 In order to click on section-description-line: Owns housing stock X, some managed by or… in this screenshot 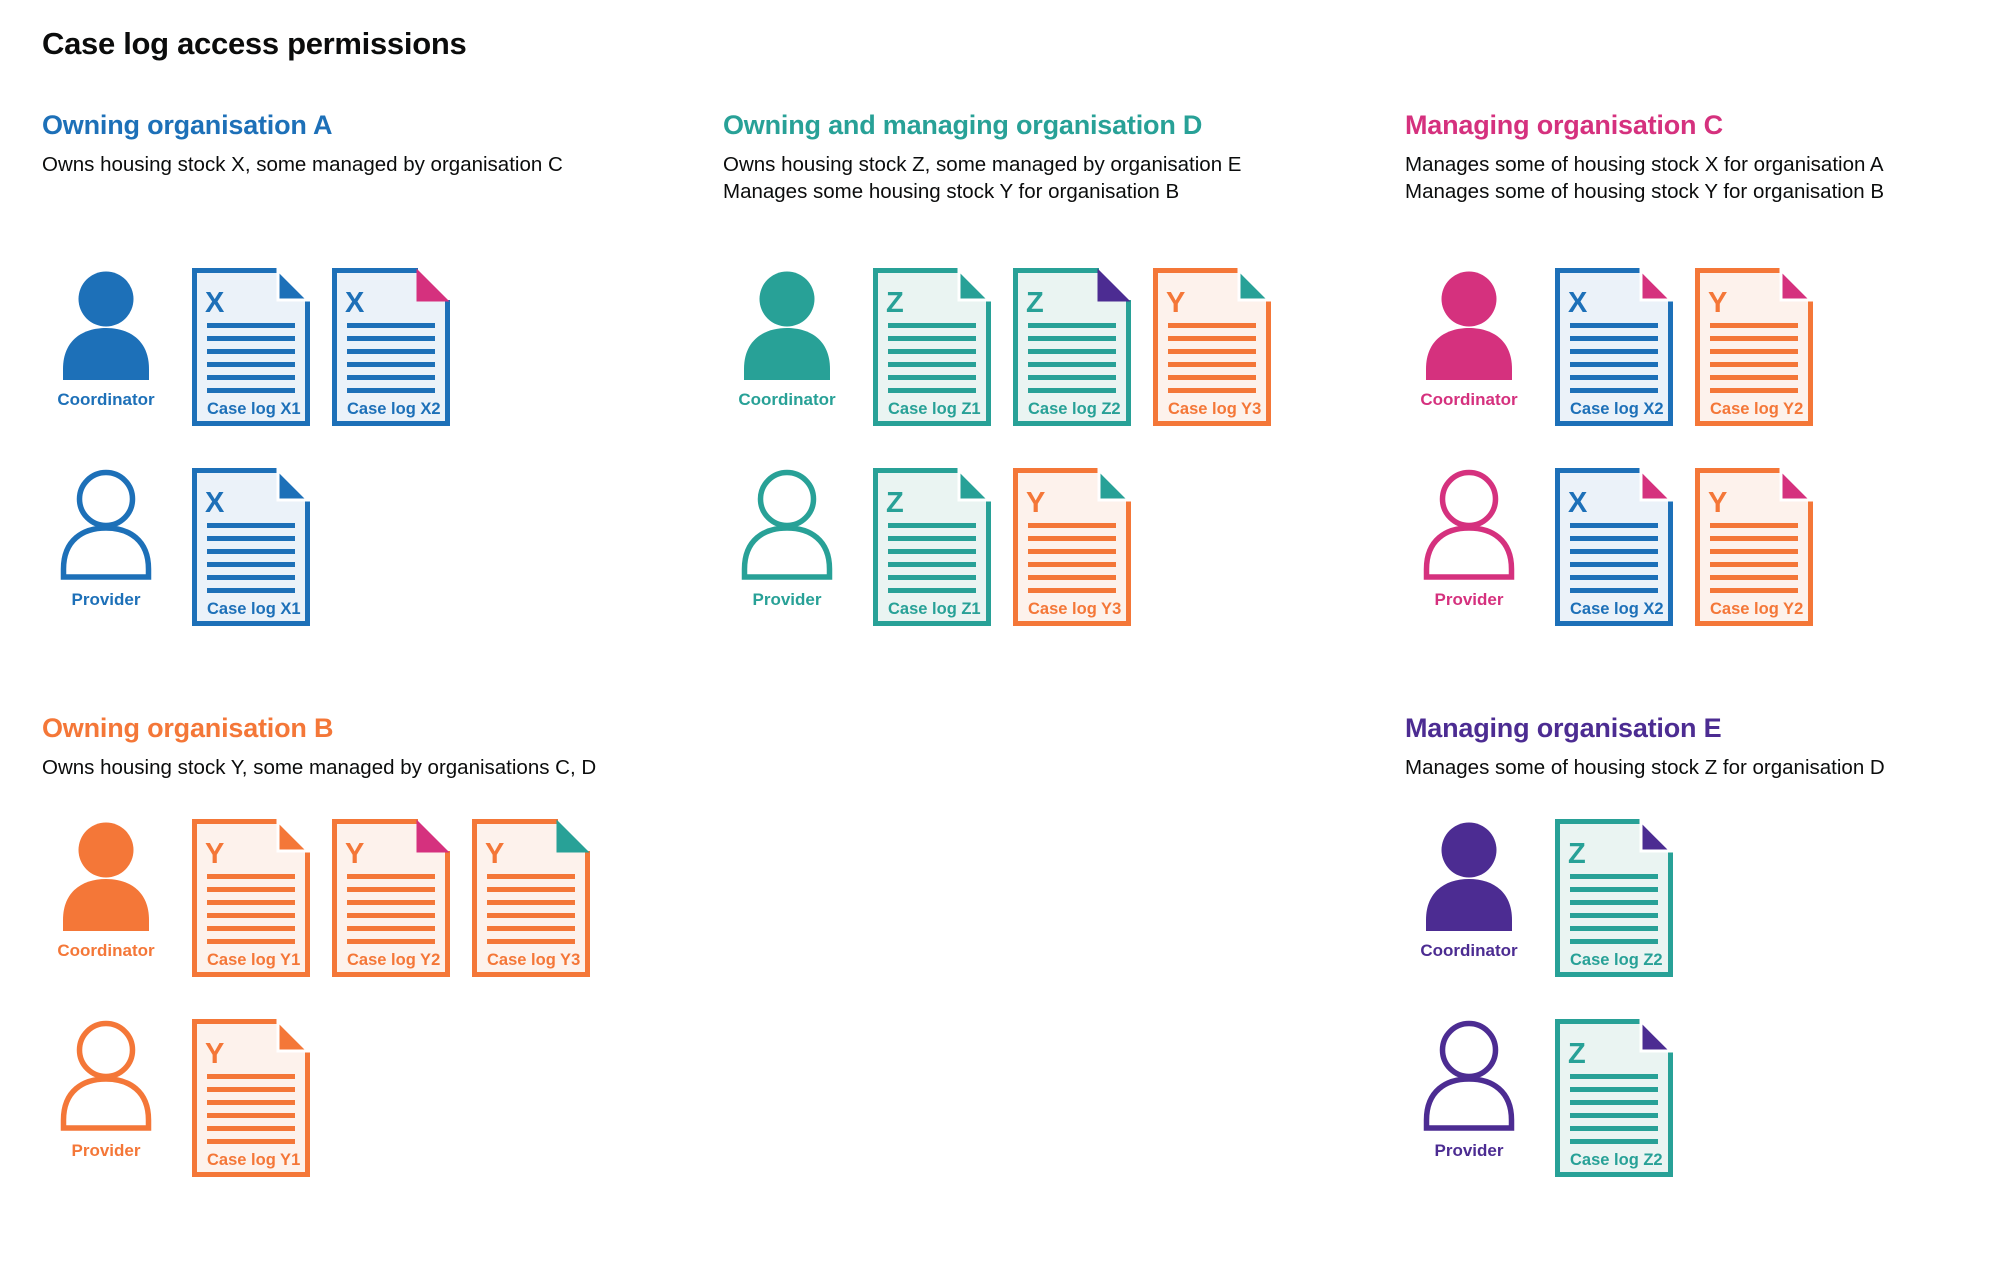, I will do `click(302, 164)`.